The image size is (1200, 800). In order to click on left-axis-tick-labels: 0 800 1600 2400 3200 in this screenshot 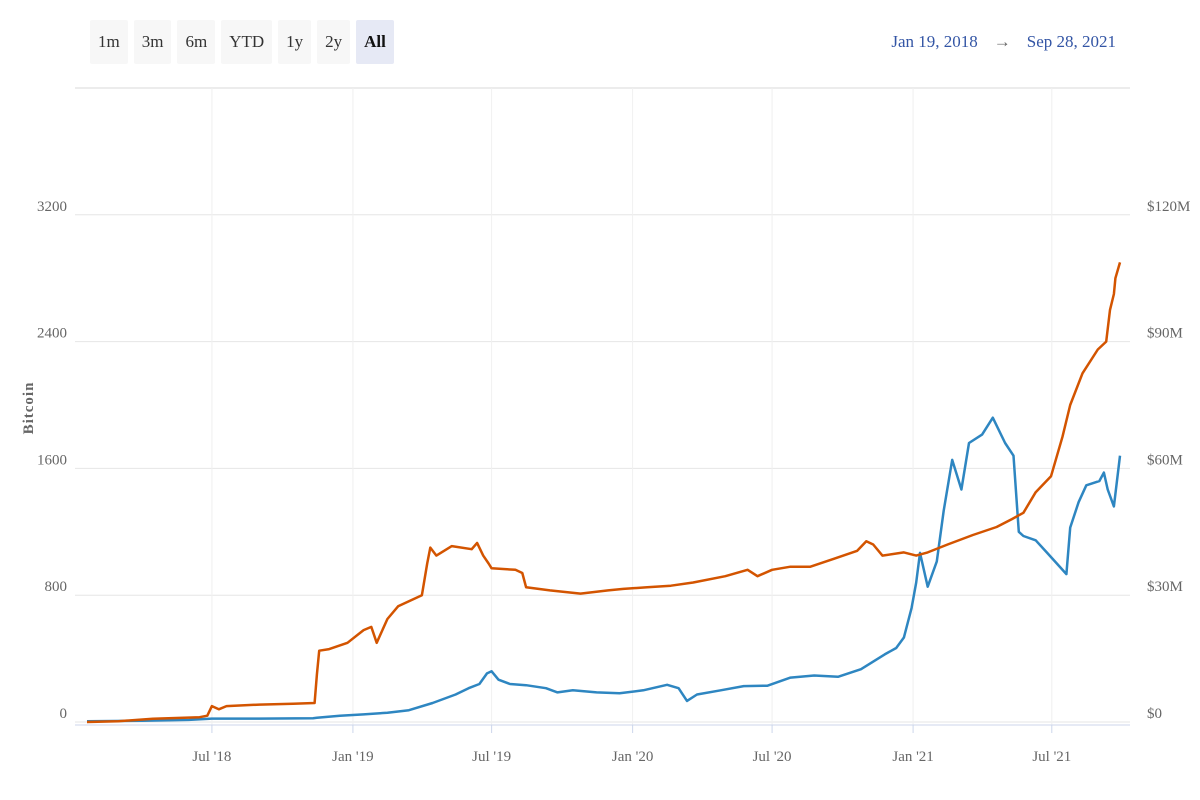, I will do `click(52, 460)`.